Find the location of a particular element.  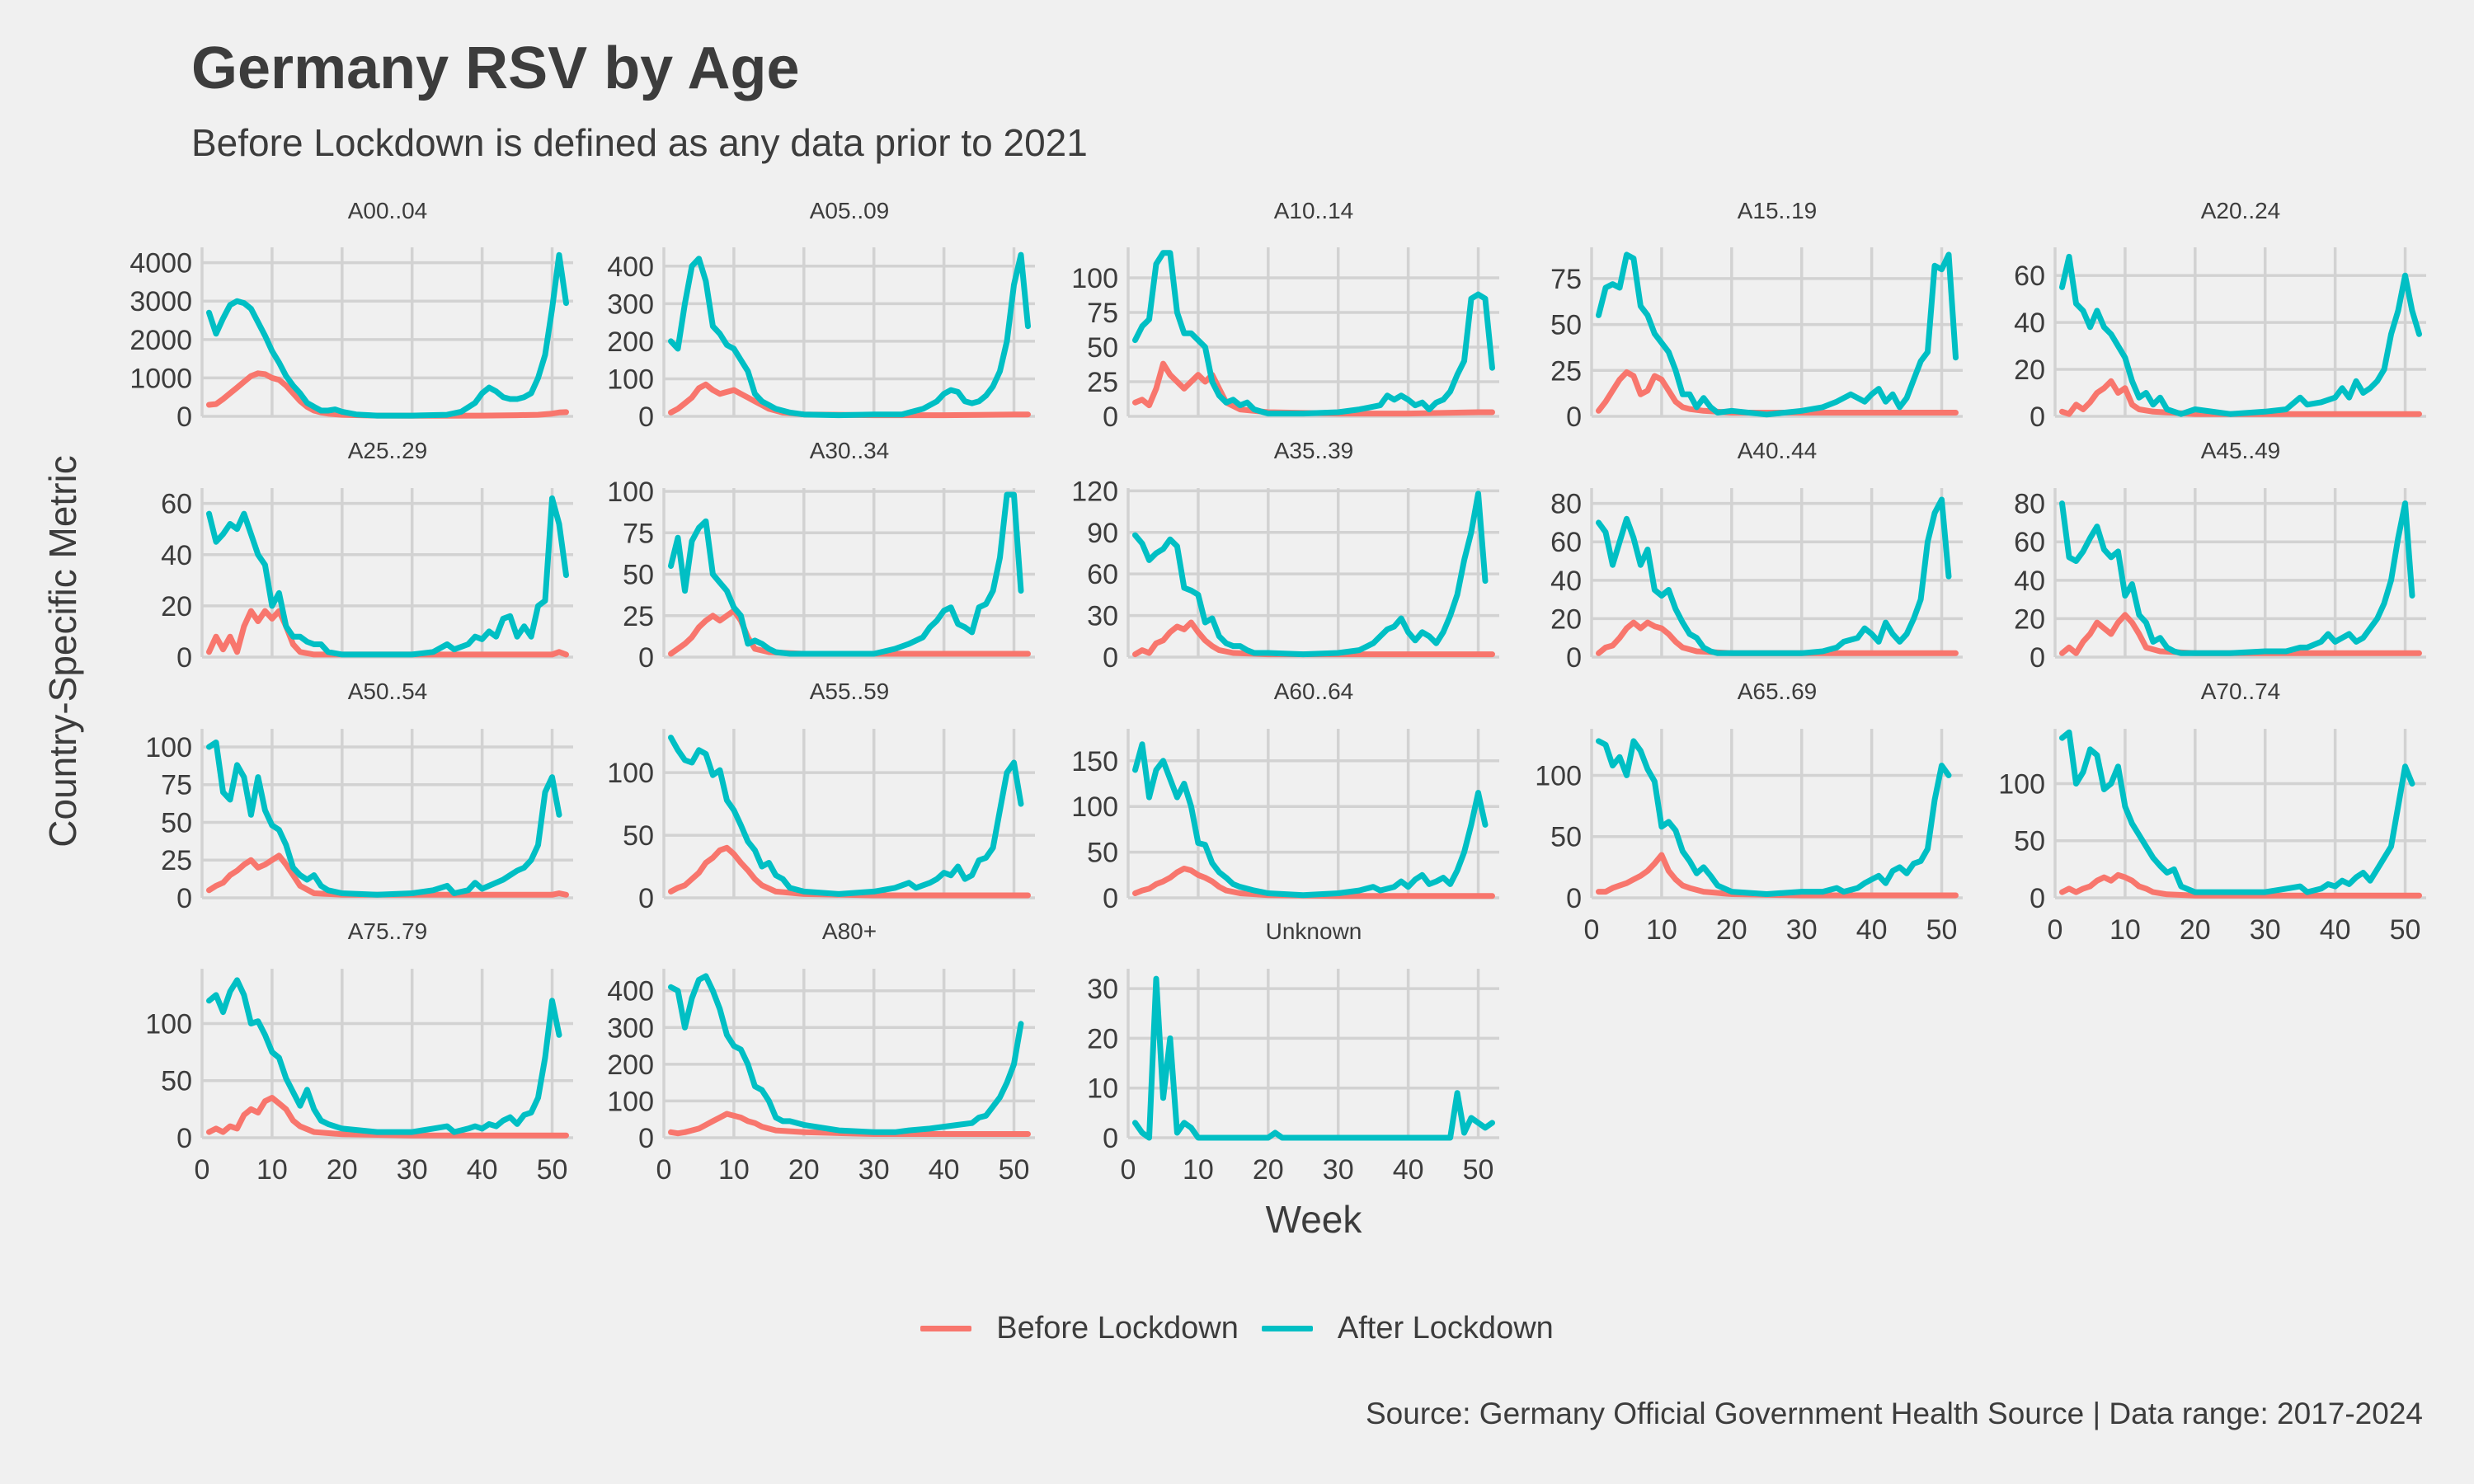

facet-label: A60..64 is located at coordinates (1314, 691).